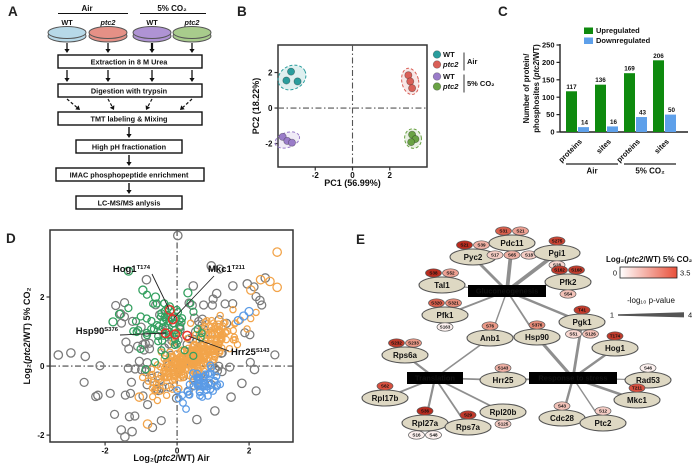  Describe the element at coordinates (603, 423) in the screenshot. I see `svg-text: Ptc2` at that location.